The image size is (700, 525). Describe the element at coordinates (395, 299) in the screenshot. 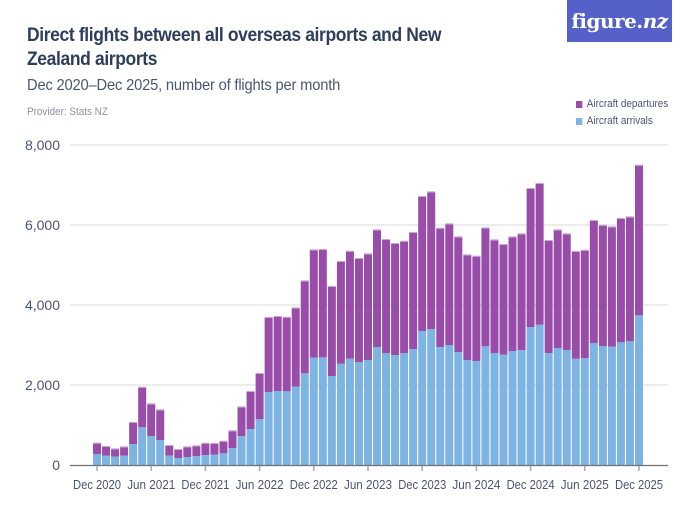

I see `bar-departures: Sep 2023 – Aircraft departures: 2775` at that location.